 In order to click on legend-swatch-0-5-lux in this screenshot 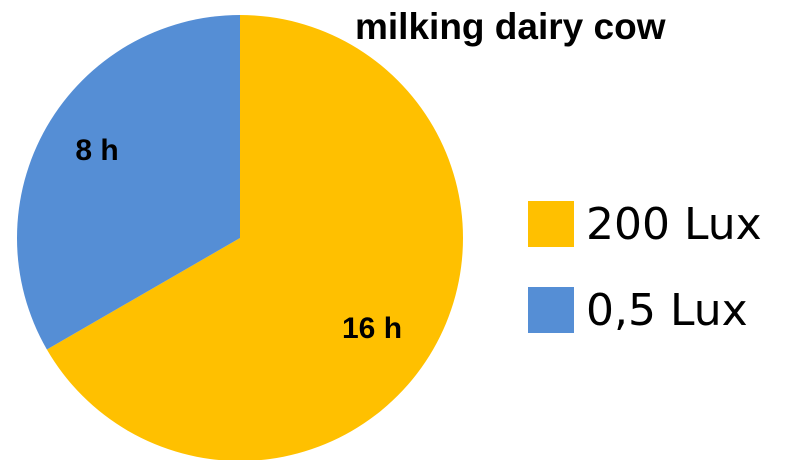, I will do `click(551, 310)`.